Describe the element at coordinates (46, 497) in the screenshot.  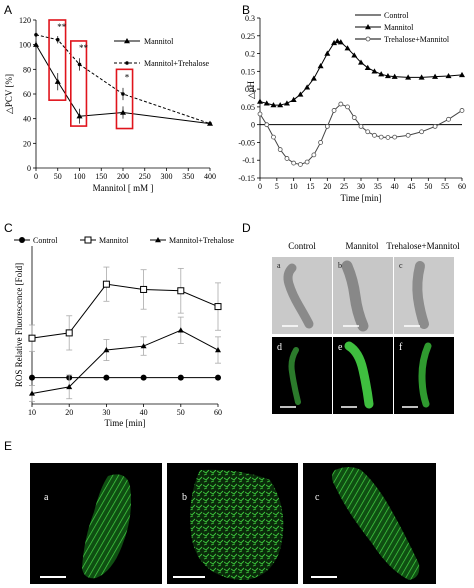
I see `image-label-e-a: a` at that location.